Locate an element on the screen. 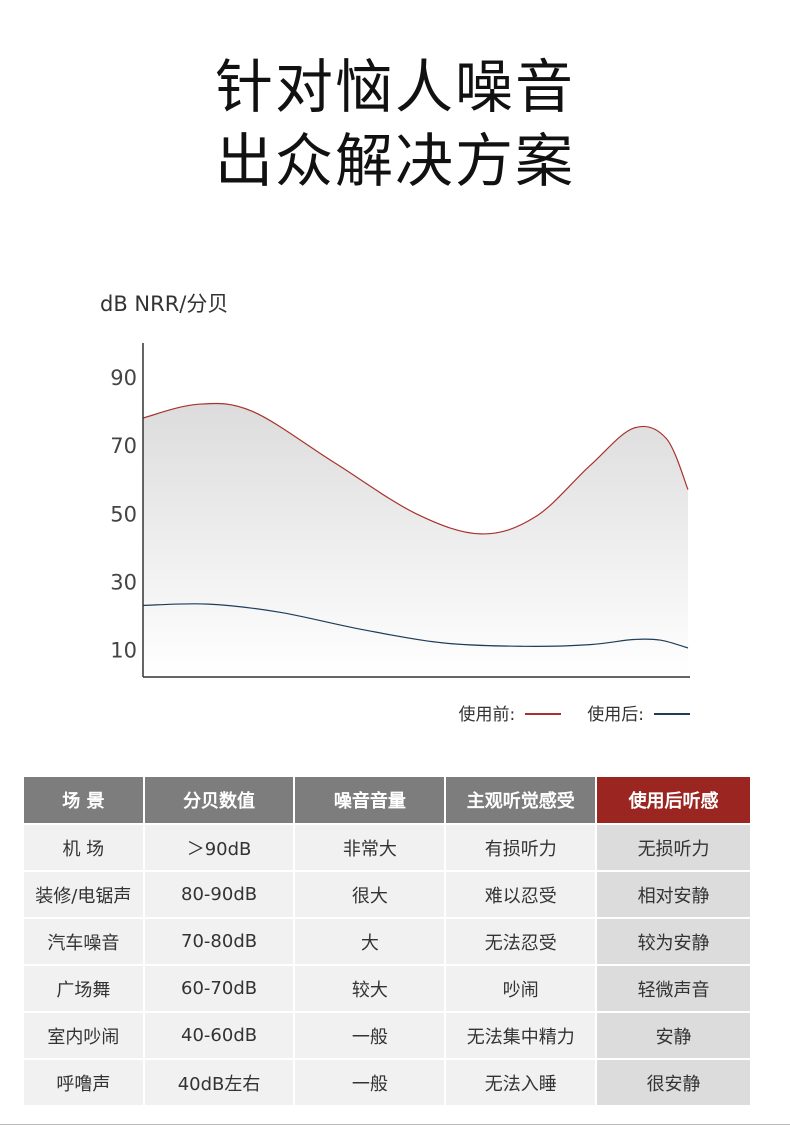 The image size is (790, 1130). cell-scene: 呼噜声 is located at coordinates (83, 1082).